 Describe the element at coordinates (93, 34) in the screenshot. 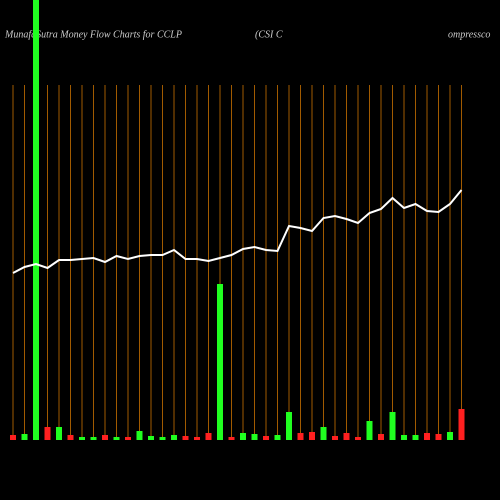

I see `chart-title: MunafaSutra Money Flow Charts for CCLP` at that location.